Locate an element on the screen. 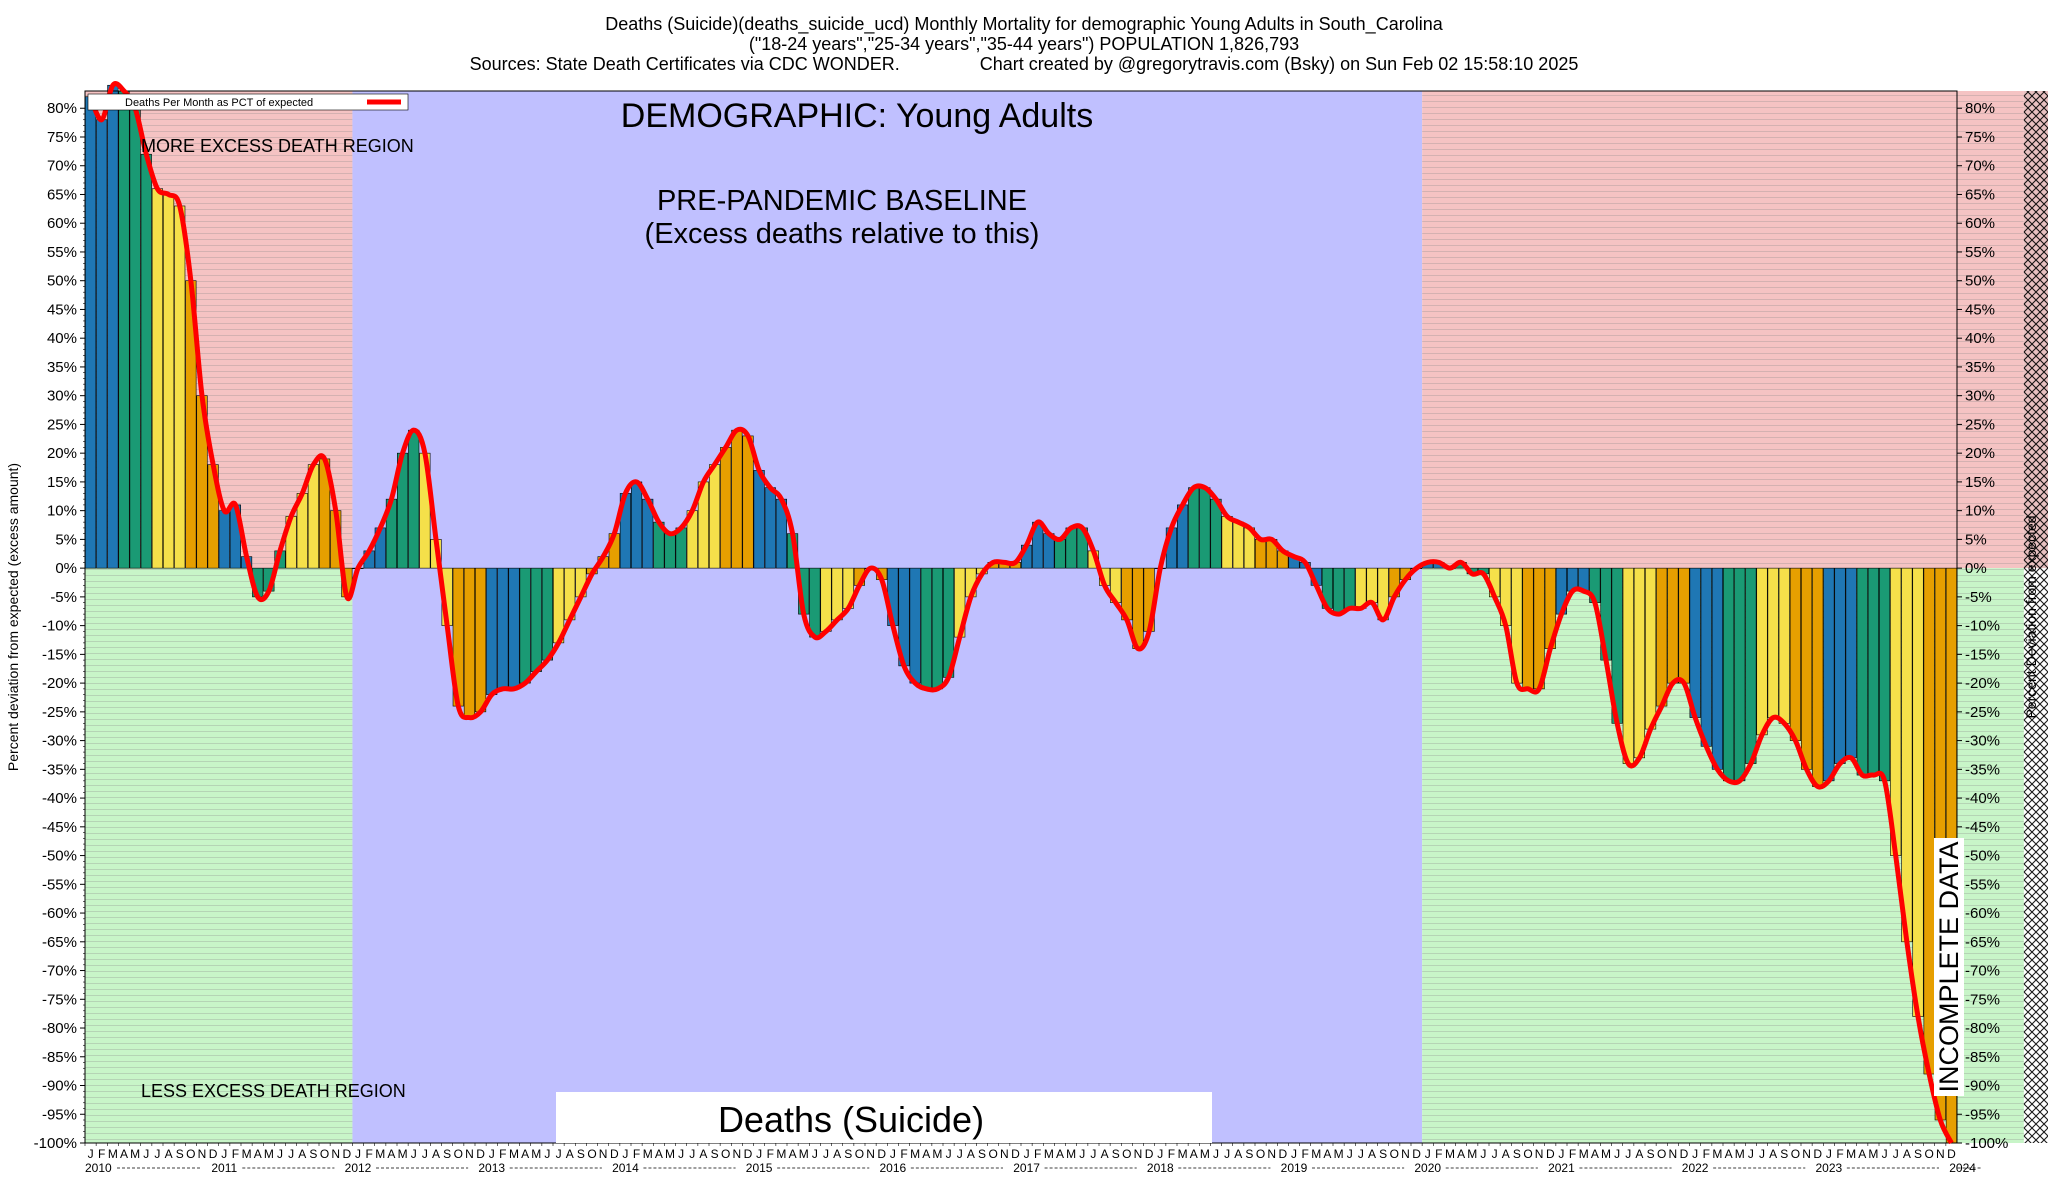 This screenshot has width=2048, height=1200. ytick-label-right: -90% is located at coordinates (1982, 1086).